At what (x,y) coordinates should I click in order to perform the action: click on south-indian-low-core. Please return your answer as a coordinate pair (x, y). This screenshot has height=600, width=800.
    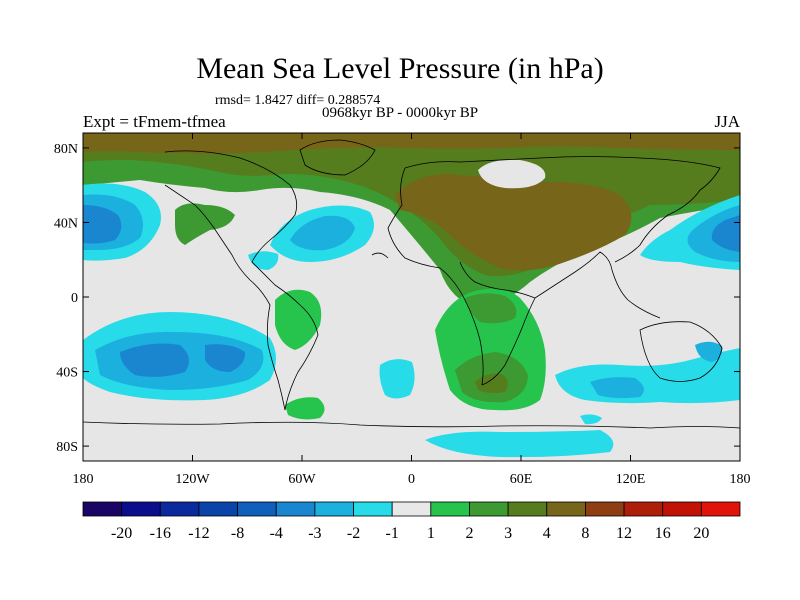
    Looking at the image, I should click on (617, 388).